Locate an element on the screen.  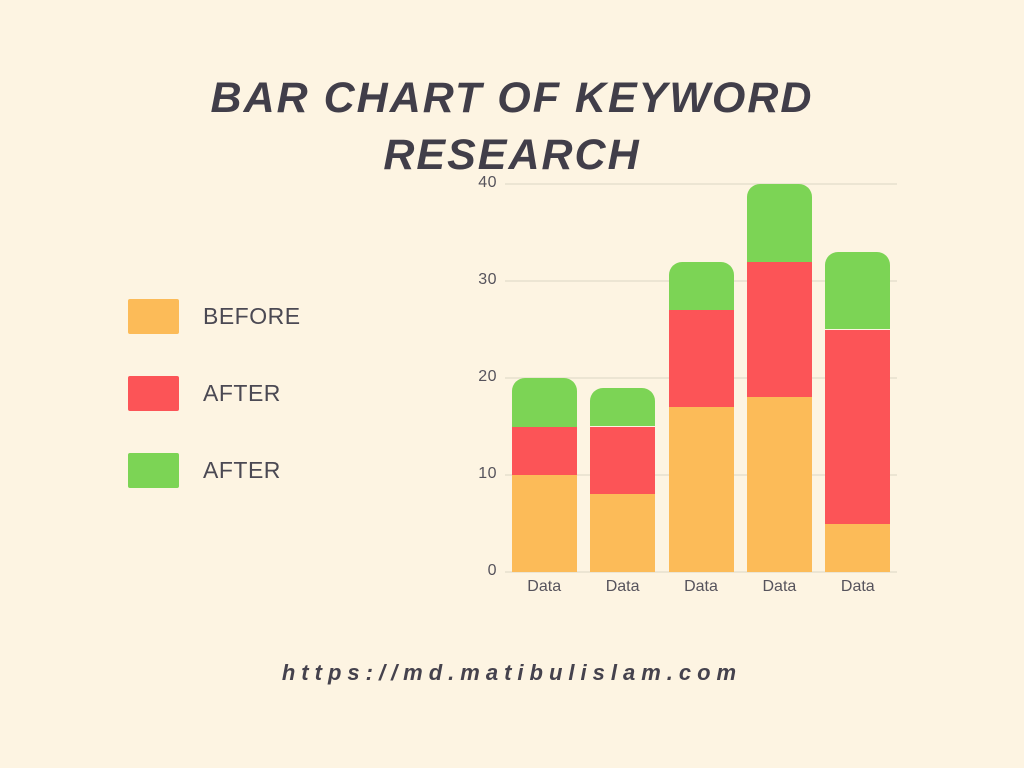
legend-swatch-orange is located at coordinates (153, 316).